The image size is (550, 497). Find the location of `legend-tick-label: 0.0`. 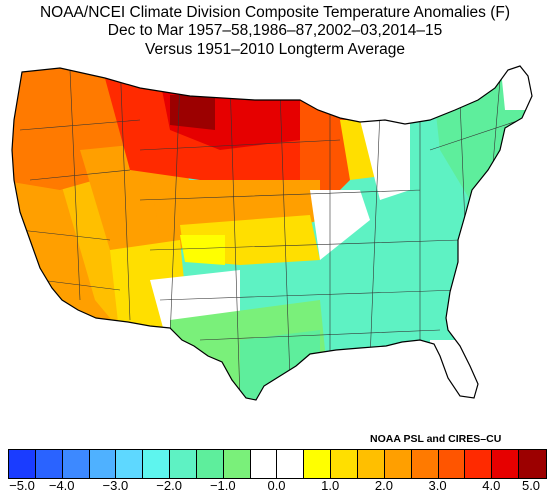

legend-tick-label: 0.0 is located at coordinates (276, 485).